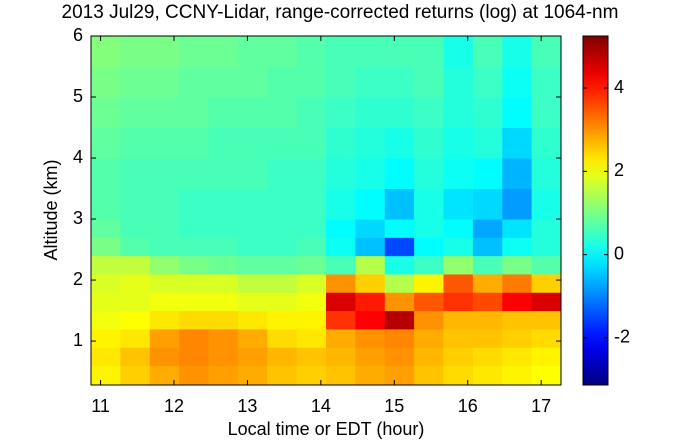  What do you see at coordinates (321, 406) in the screenshot?
I see `x-tick-label: 14` at bounding box center [321, 406].